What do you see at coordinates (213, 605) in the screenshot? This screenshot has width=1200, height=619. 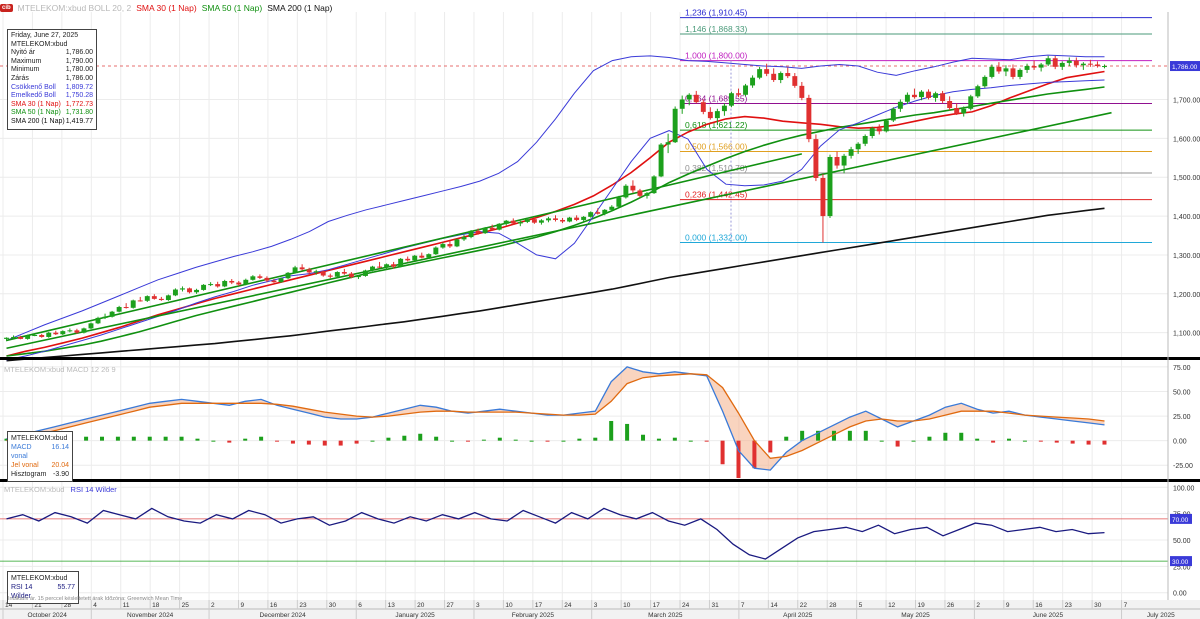 I see `x-tick-label: 2` at bounding box center [213, 605].